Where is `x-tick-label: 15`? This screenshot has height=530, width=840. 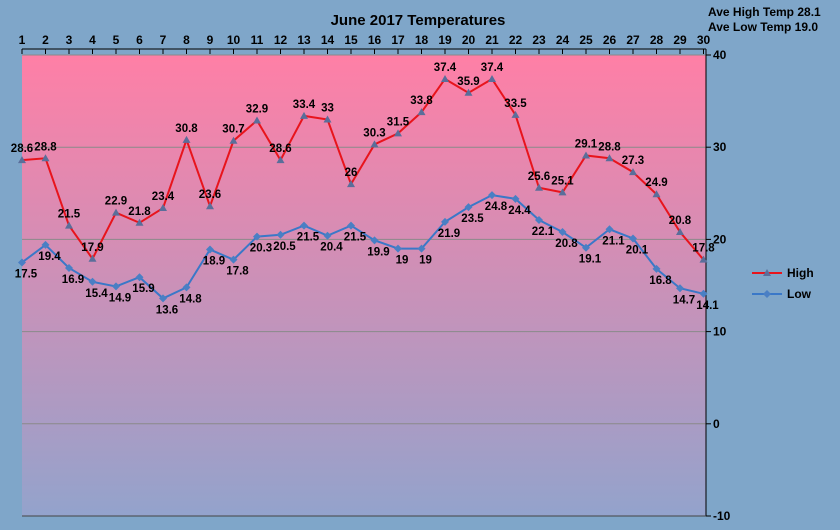 x-tick-label: 15 is located at coordinates (351, 40).